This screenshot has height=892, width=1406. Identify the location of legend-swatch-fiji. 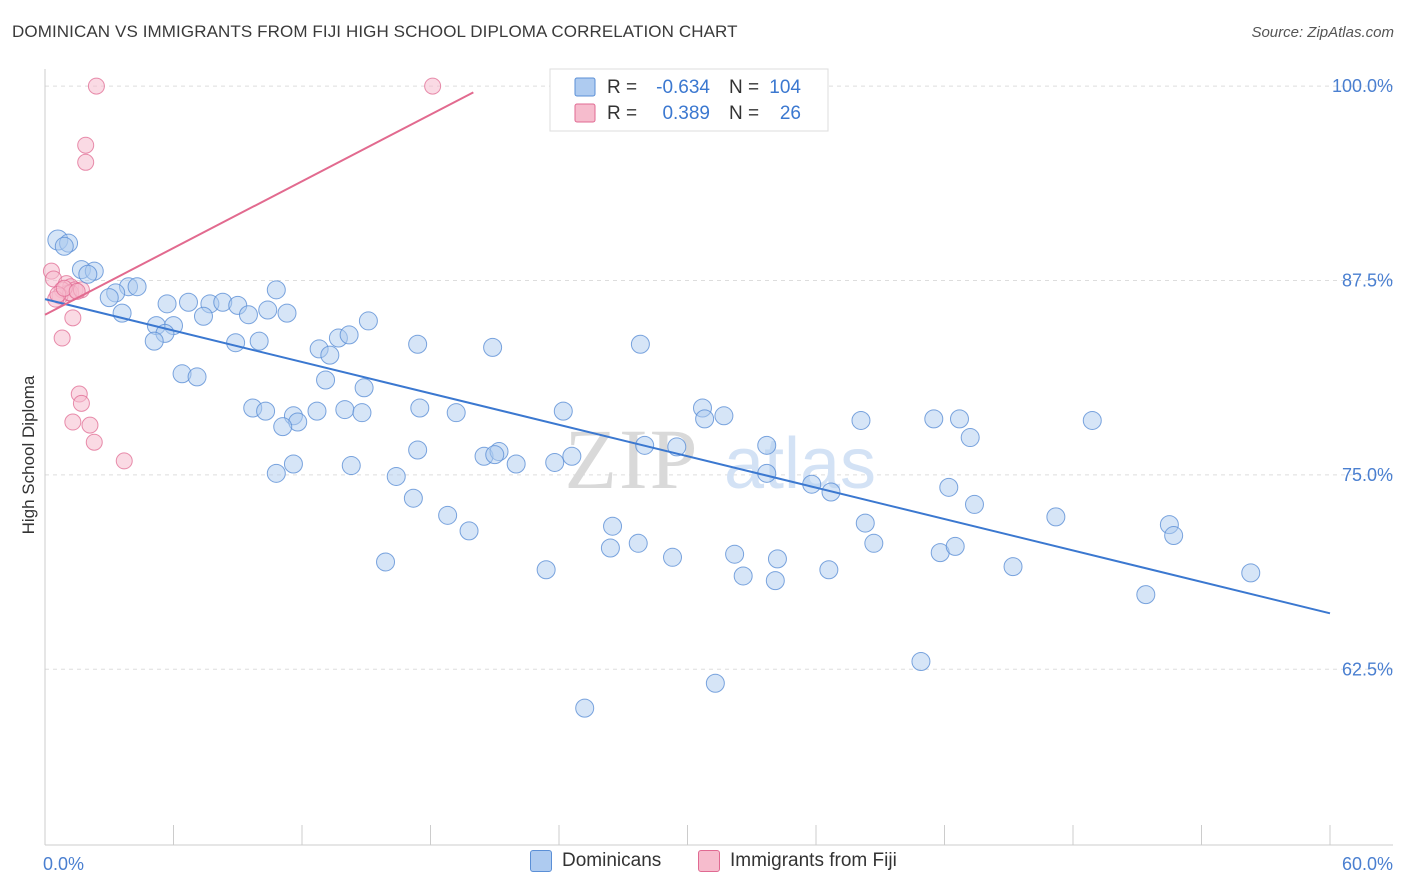
(709, 861).